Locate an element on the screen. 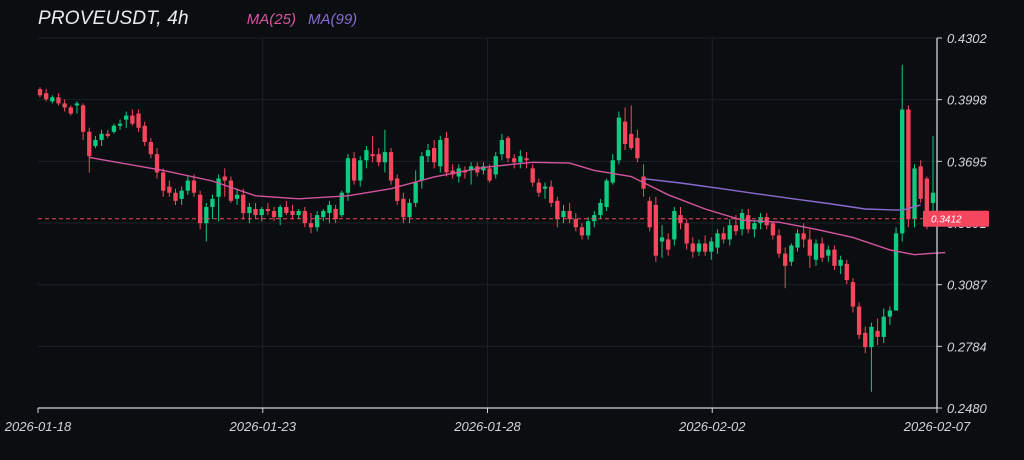 The image size is (1024, 460). x-tick-label: 2026-01-23 is located at coordinates (263, 426).